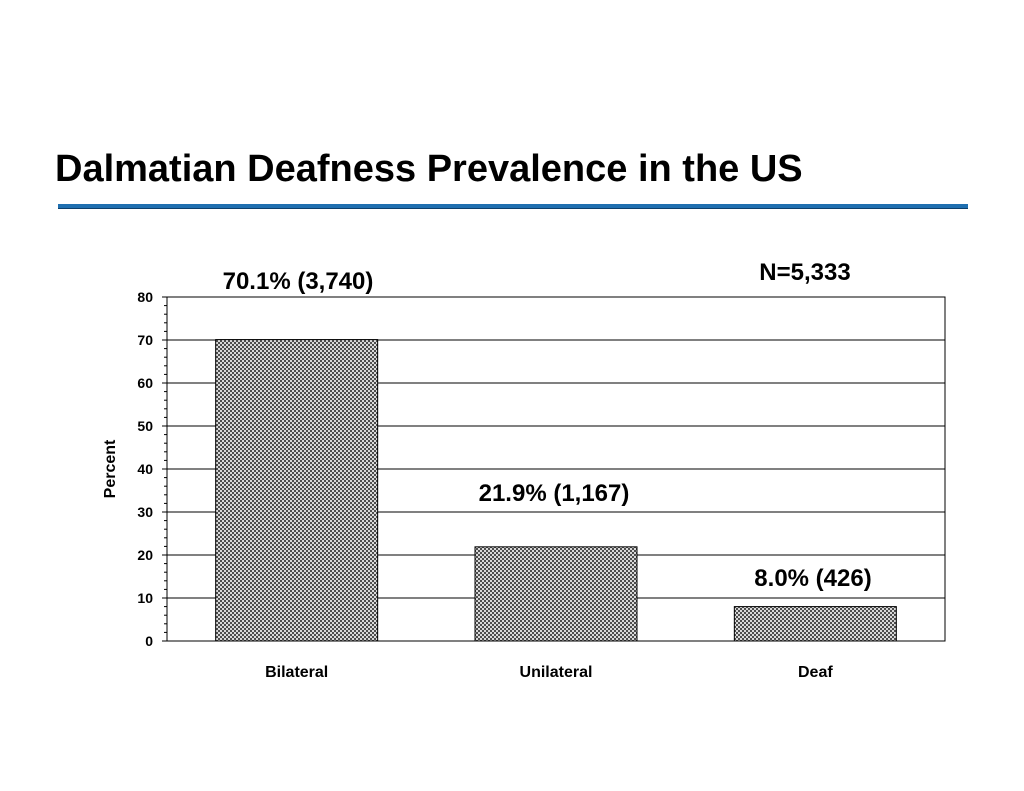 The height and width of the screenshot is (791, 1024). What do you see at coordinates (145, 383) in the screenshot?
I see `y-tick-label: 60` at bounding box center [145, 383].